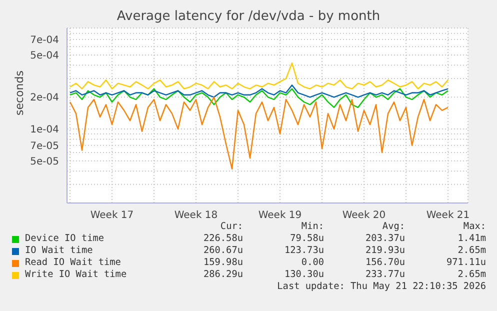  Describe the element at coordinates (222, 275) in the screenshot. I see `text: 286.29u` at that location.